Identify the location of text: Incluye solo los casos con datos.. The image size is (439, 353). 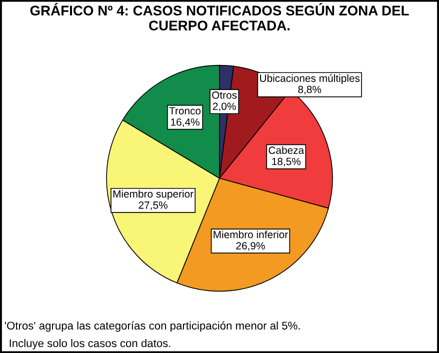
(90, 344).